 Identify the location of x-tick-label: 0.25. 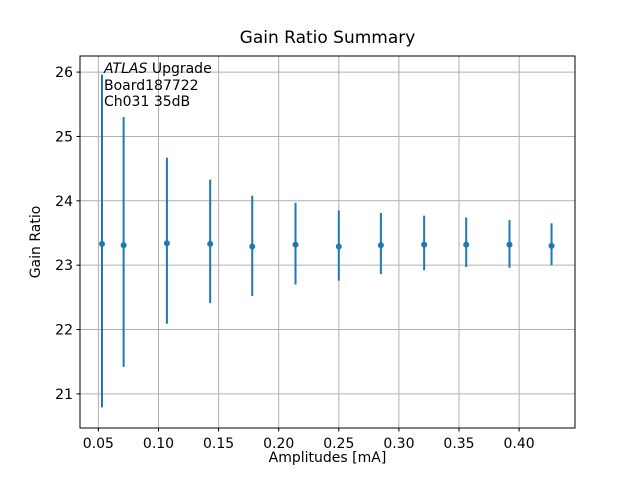
(338, 444).